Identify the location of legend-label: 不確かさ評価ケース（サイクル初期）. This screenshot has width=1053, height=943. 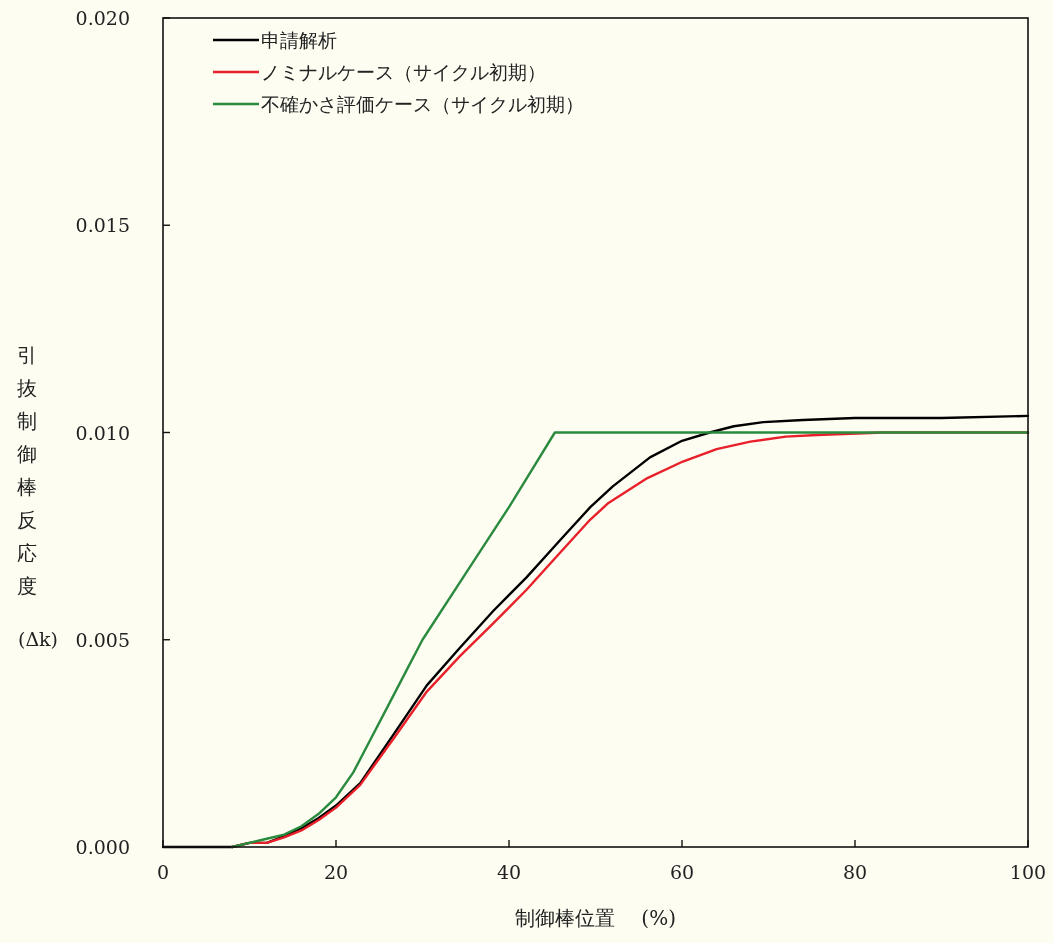
(422, 104).